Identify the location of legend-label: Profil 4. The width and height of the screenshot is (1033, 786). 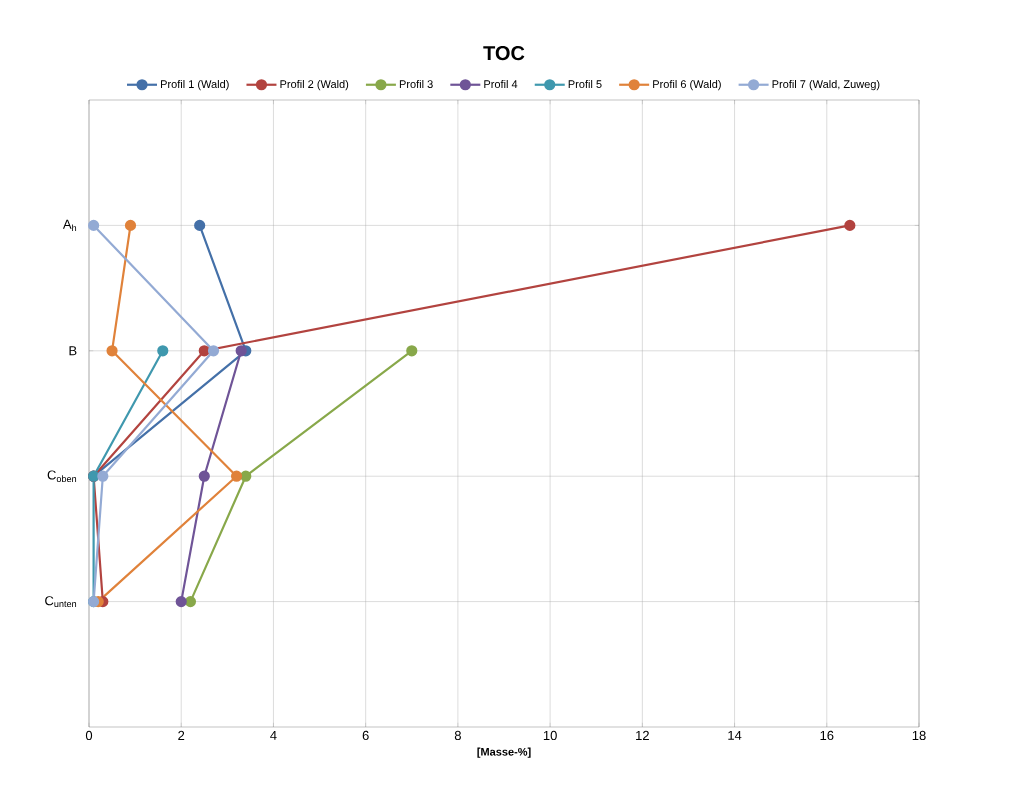
(501, 84).